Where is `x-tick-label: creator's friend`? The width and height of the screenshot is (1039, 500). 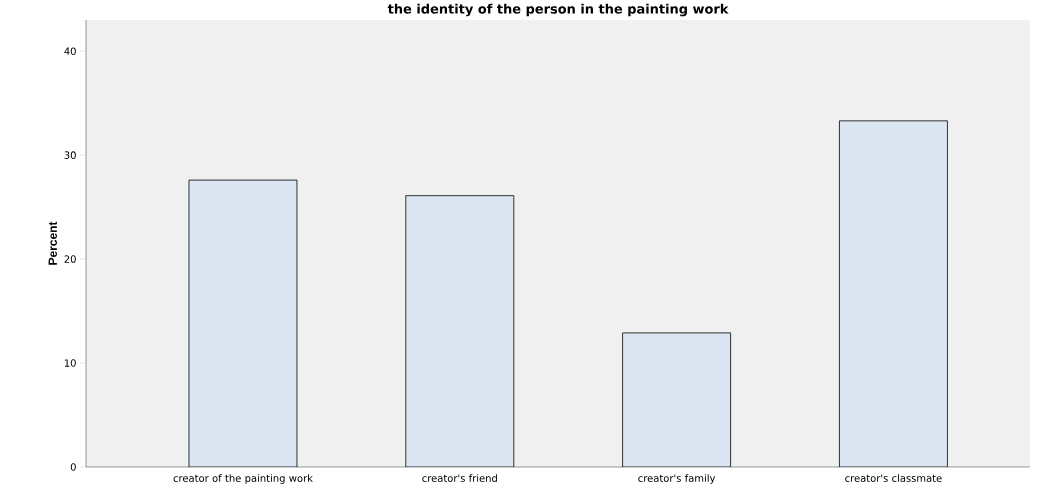 x-tick-label: creator's friend is located at coordinates (459, 478).